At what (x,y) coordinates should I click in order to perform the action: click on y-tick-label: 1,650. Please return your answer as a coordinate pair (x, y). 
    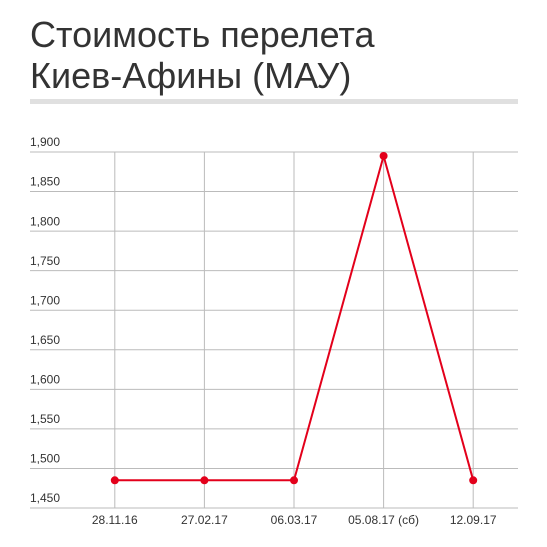
    Looking at the image, I should click on (45, 340).